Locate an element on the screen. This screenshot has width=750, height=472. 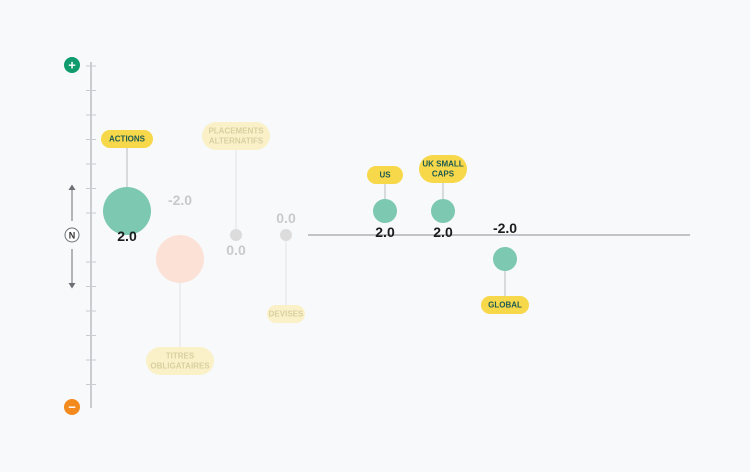
plus-icon-glyph: + is located at coordinates (72, 65).